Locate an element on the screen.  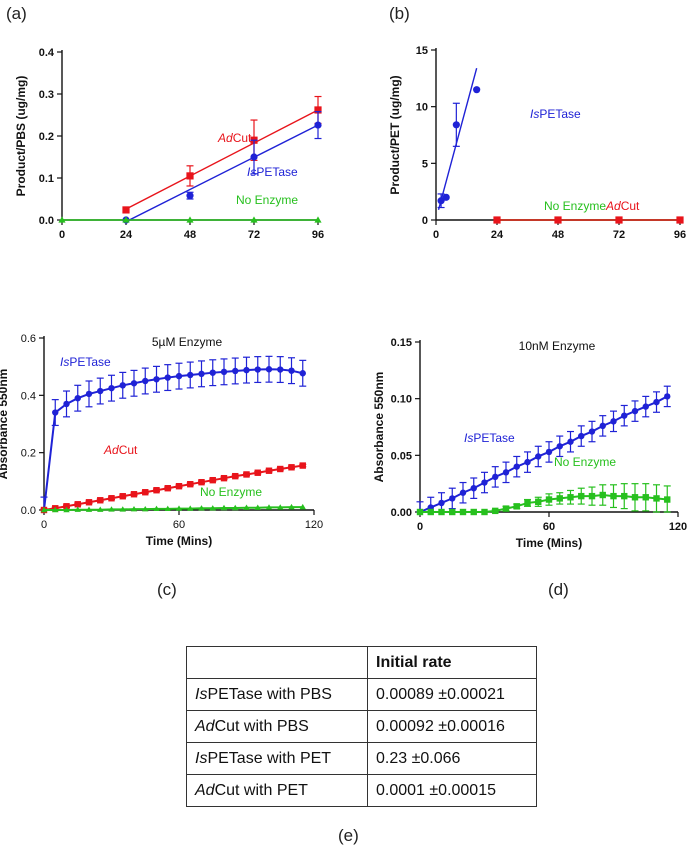
table-row: IsPETase with PBS 0.00089 ±0.00021 is located at coordinates (361, 694).